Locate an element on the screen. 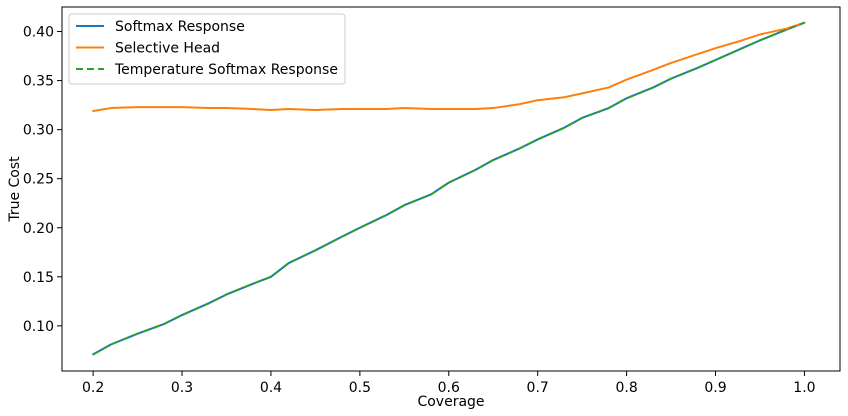 Image resolution: width=848 pixels, height=416 pixels. x-tick-label: 0.3 is located at coordinates (182, 388).